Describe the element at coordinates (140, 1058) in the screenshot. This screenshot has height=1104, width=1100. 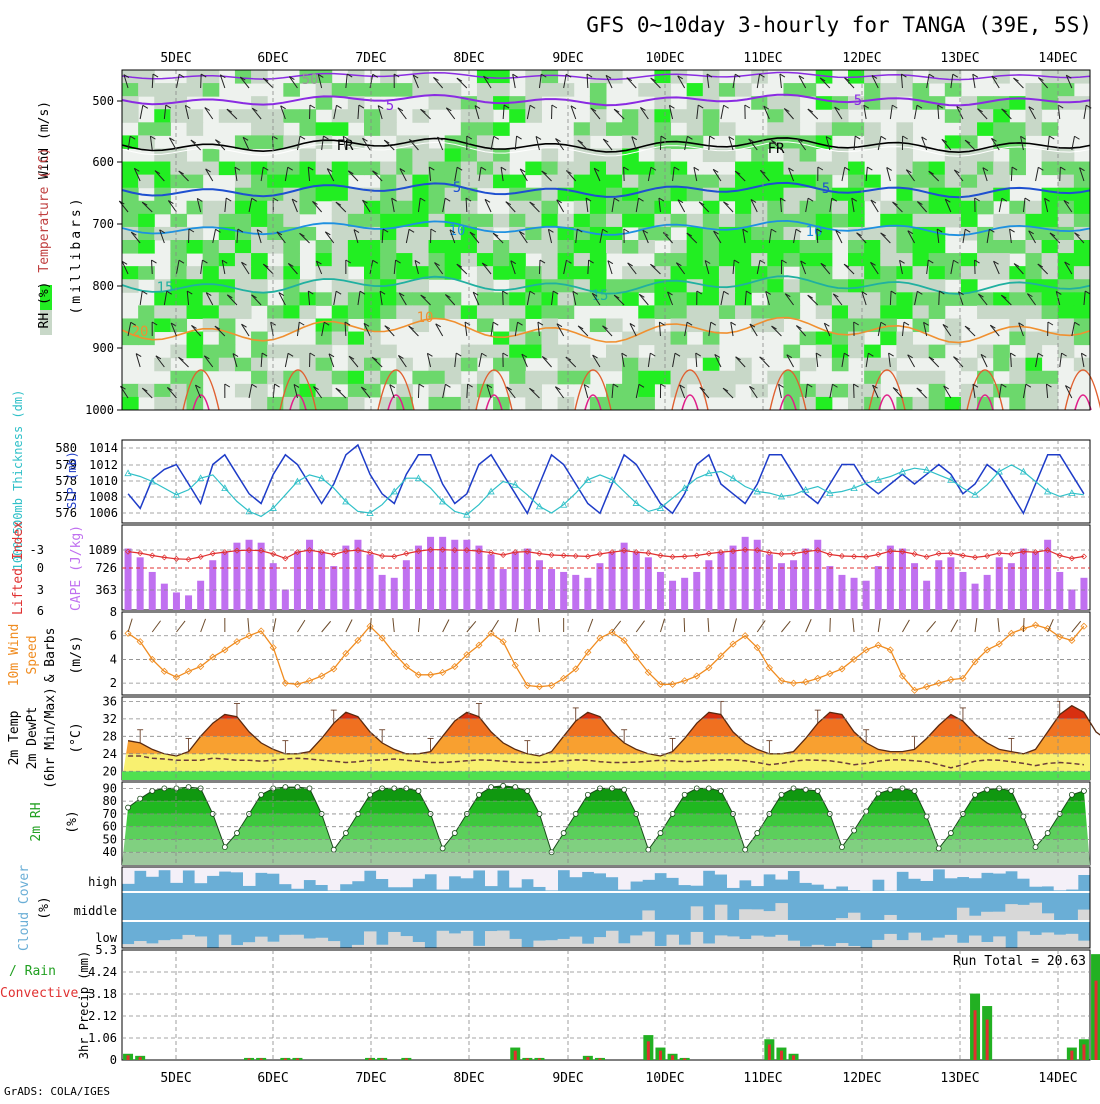
I see `precip-conv-bar` at that location.